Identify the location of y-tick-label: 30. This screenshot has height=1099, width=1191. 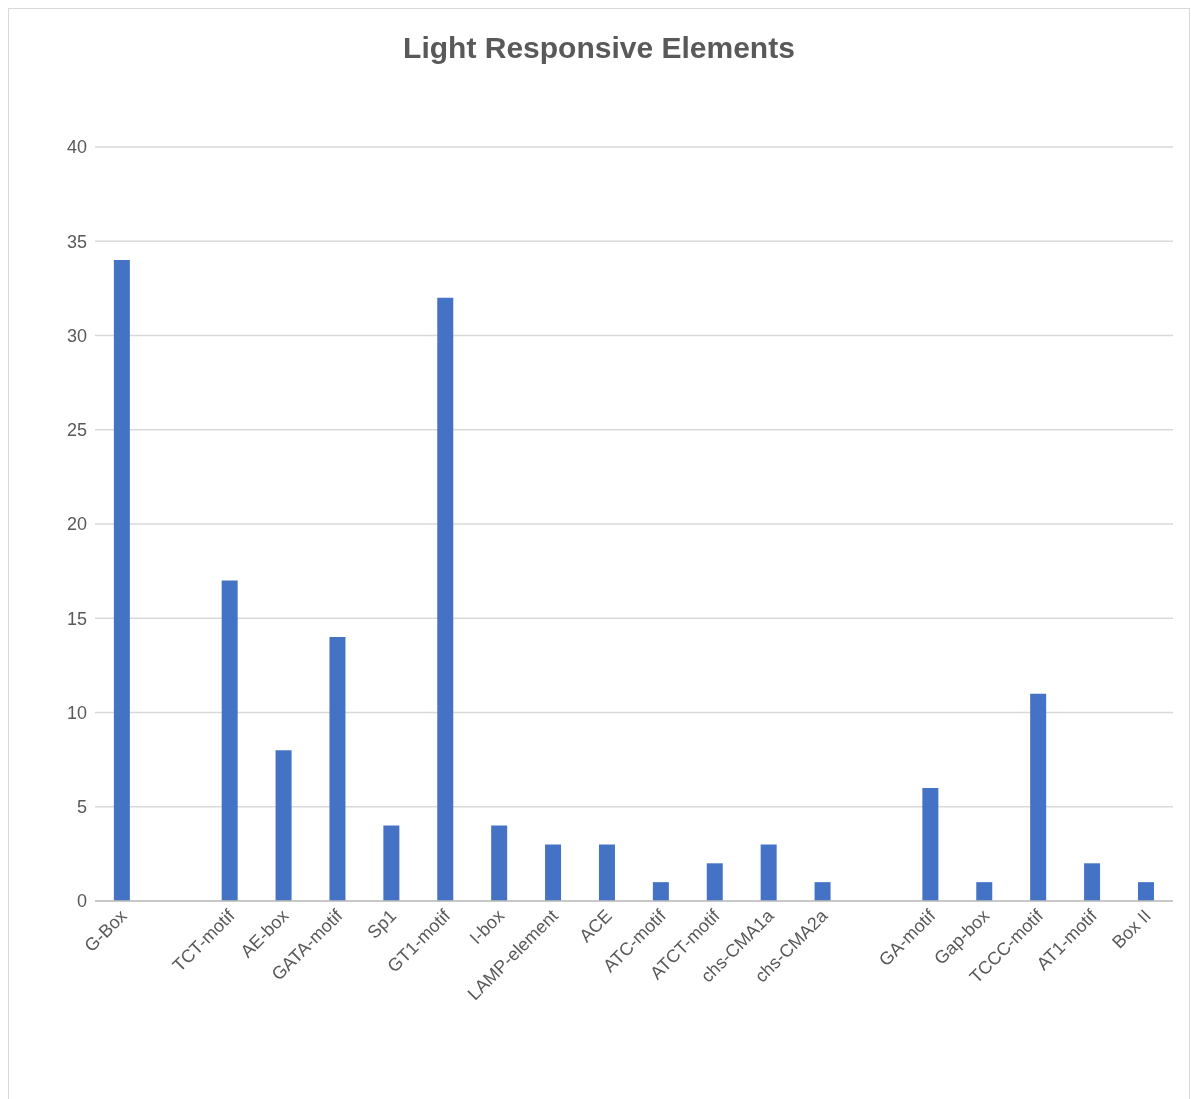
(76, 335).